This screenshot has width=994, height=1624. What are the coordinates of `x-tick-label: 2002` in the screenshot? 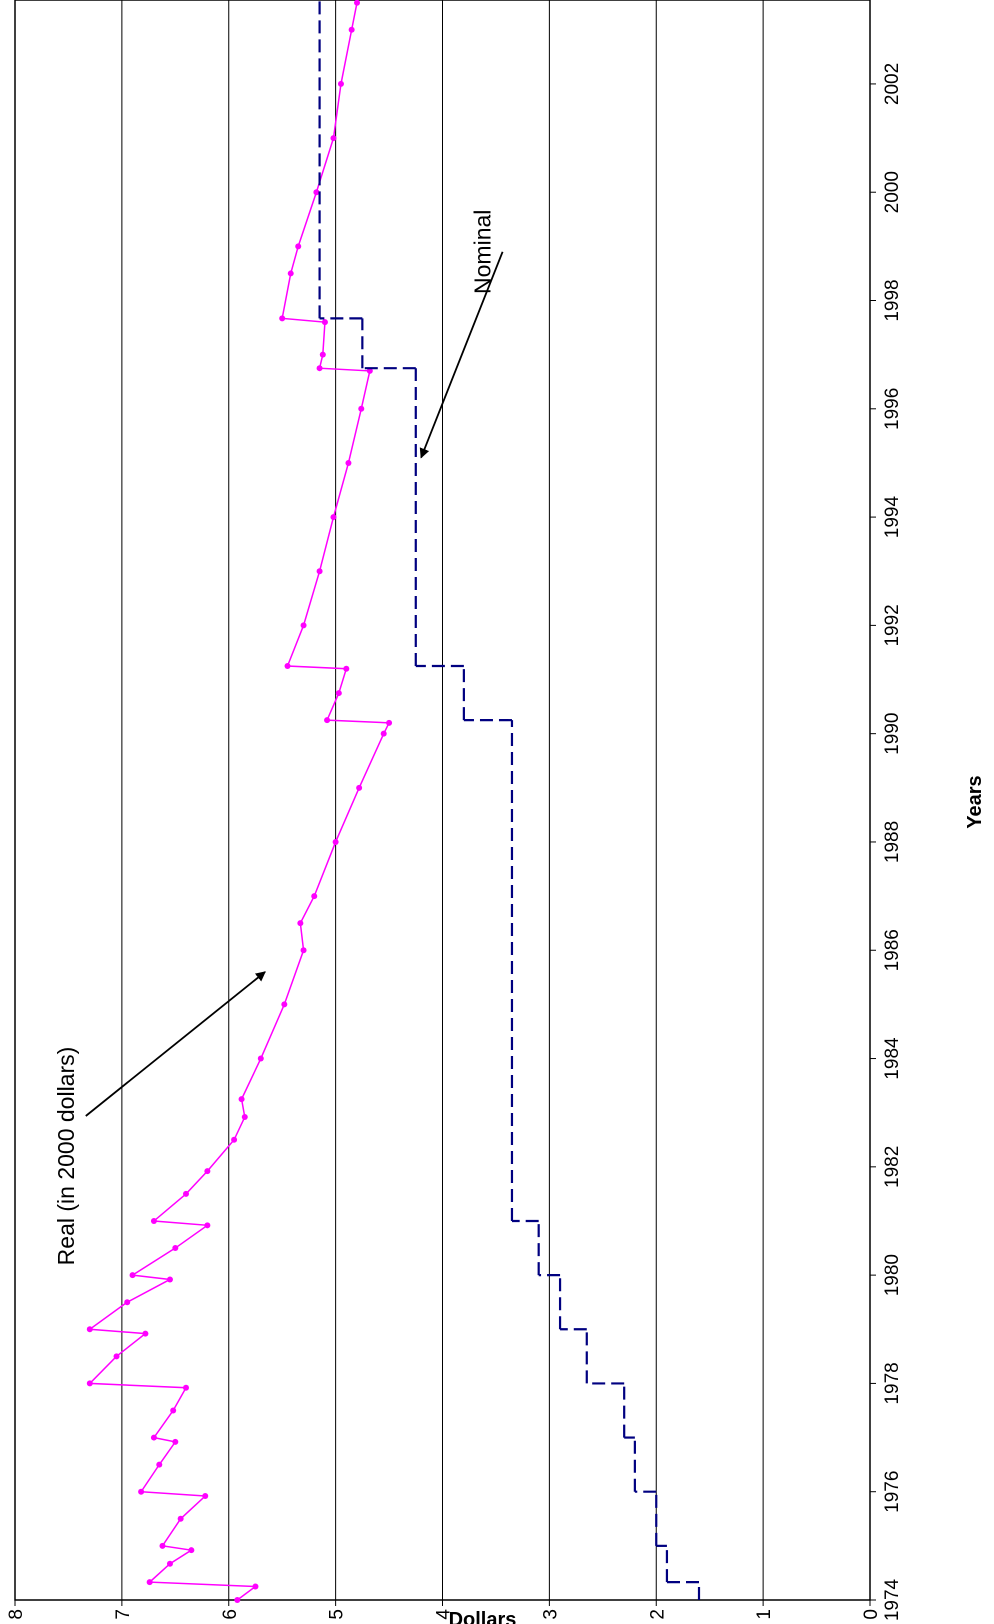 It's located at (892, 84).